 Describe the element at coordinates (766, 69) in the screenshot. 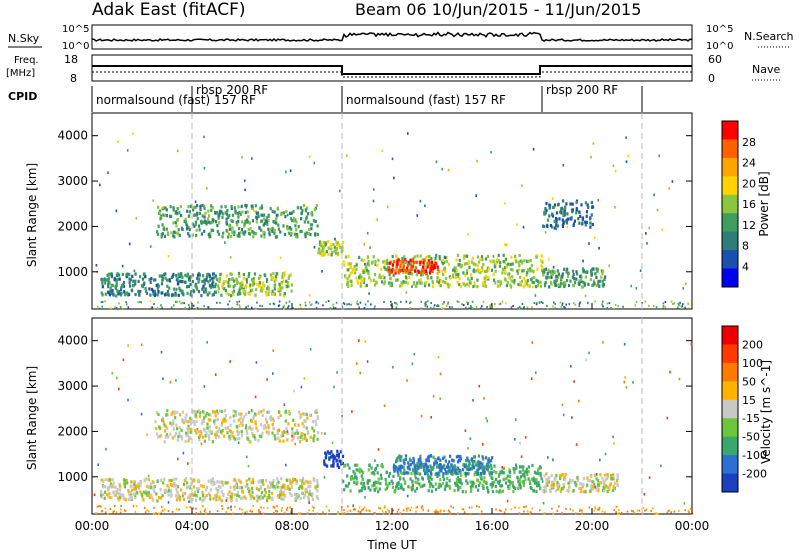

I see `nave-label: Nave` at that location.